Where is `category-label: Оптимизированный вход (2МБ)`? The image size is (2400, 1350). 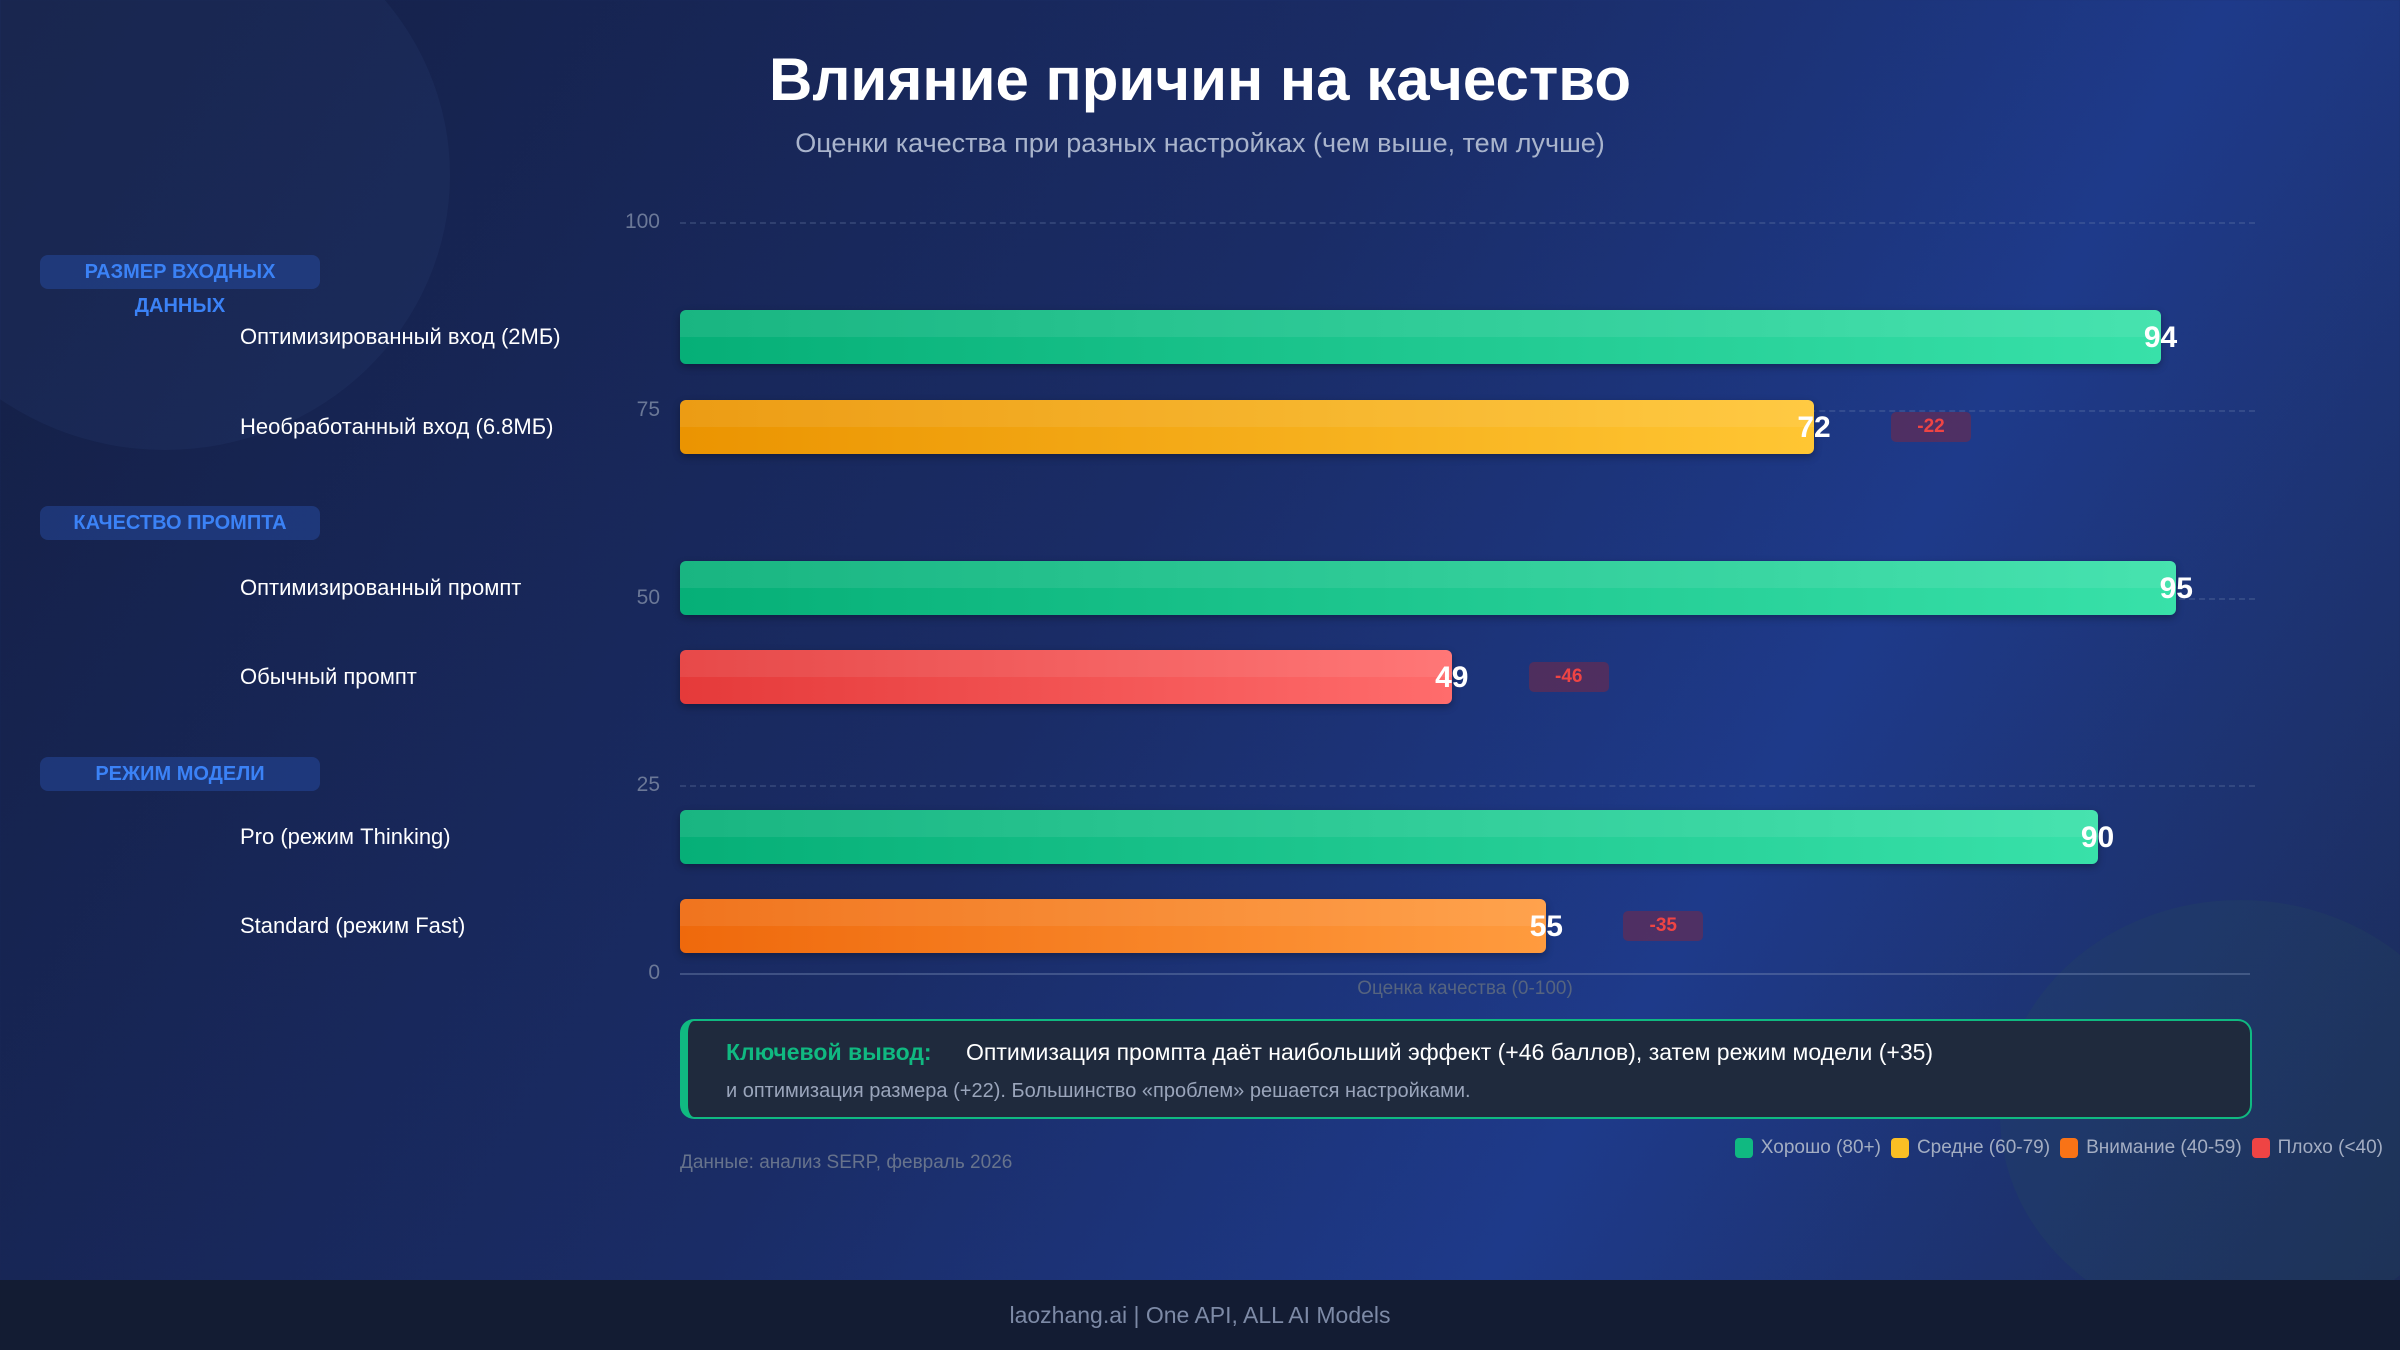 category-label: Оптимизированный вход (2МБ) is located at coordinates (400, 336).